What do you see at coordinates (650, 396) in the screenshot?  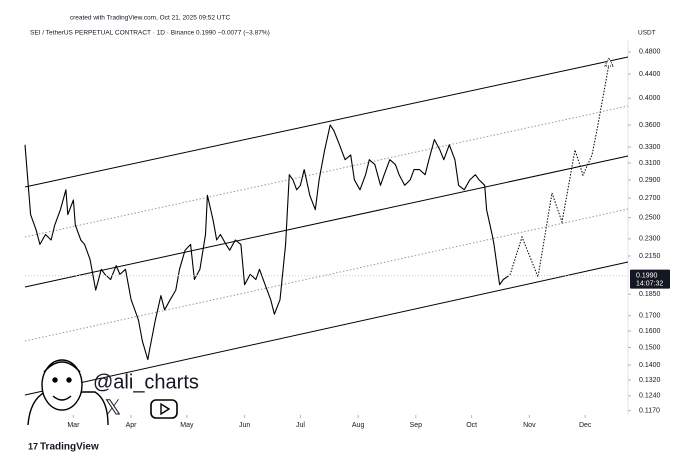 I see `y-tick-label: 0.1240` at bounding box center [650, 396].